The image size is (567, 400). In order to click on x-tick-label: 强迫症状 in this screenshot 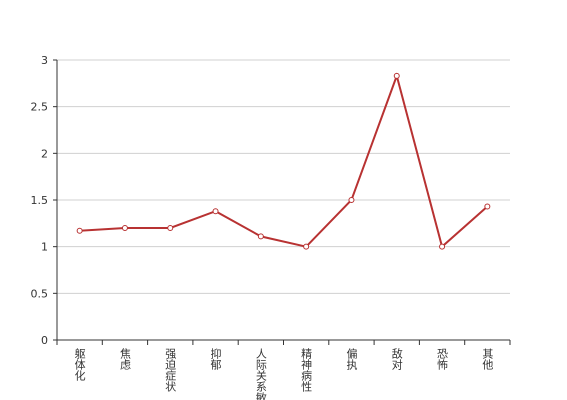, I will do `click(170, 370)`.